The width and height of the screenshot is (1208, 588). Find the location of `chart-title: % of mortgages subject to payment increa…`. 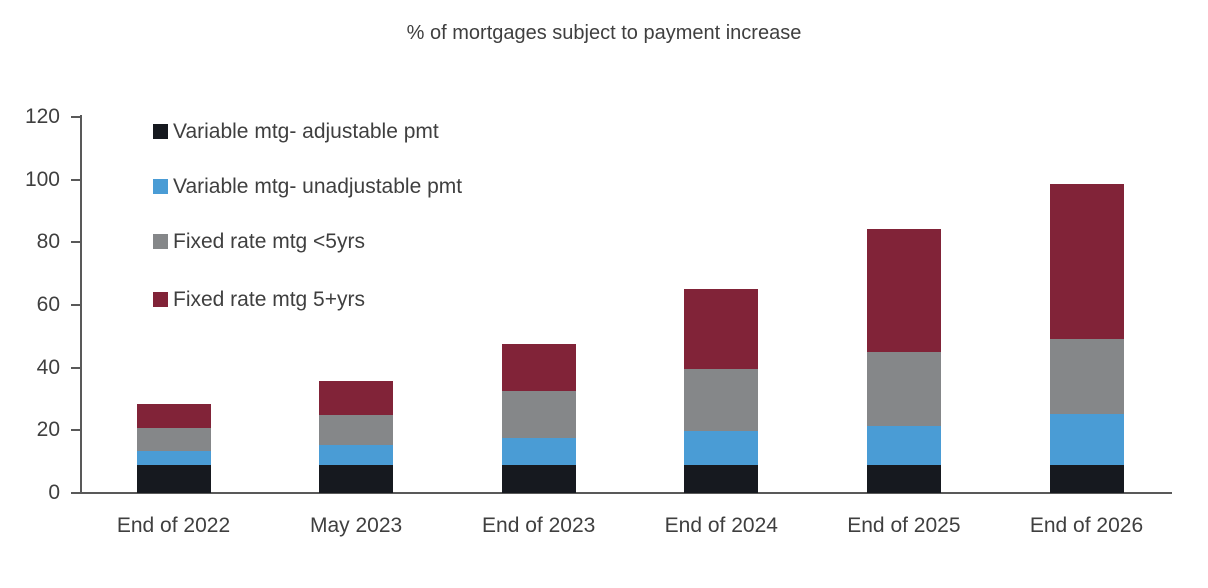

chart-title: % of mortgages subject to payment increa… is located at coordinates (604, 33).